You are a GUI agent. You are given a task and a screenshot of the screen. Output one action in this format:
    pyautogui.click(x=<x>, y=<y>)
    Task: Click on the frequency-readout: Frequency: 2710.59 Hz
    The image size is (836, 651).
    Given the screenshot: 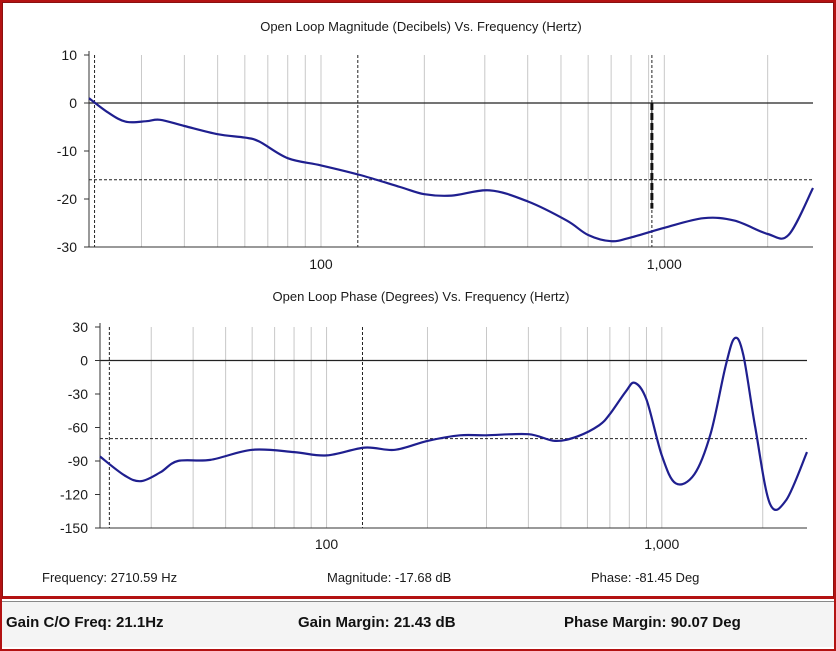 What is the action you would take?
    pyautogui.click(x=110, y=577)
    